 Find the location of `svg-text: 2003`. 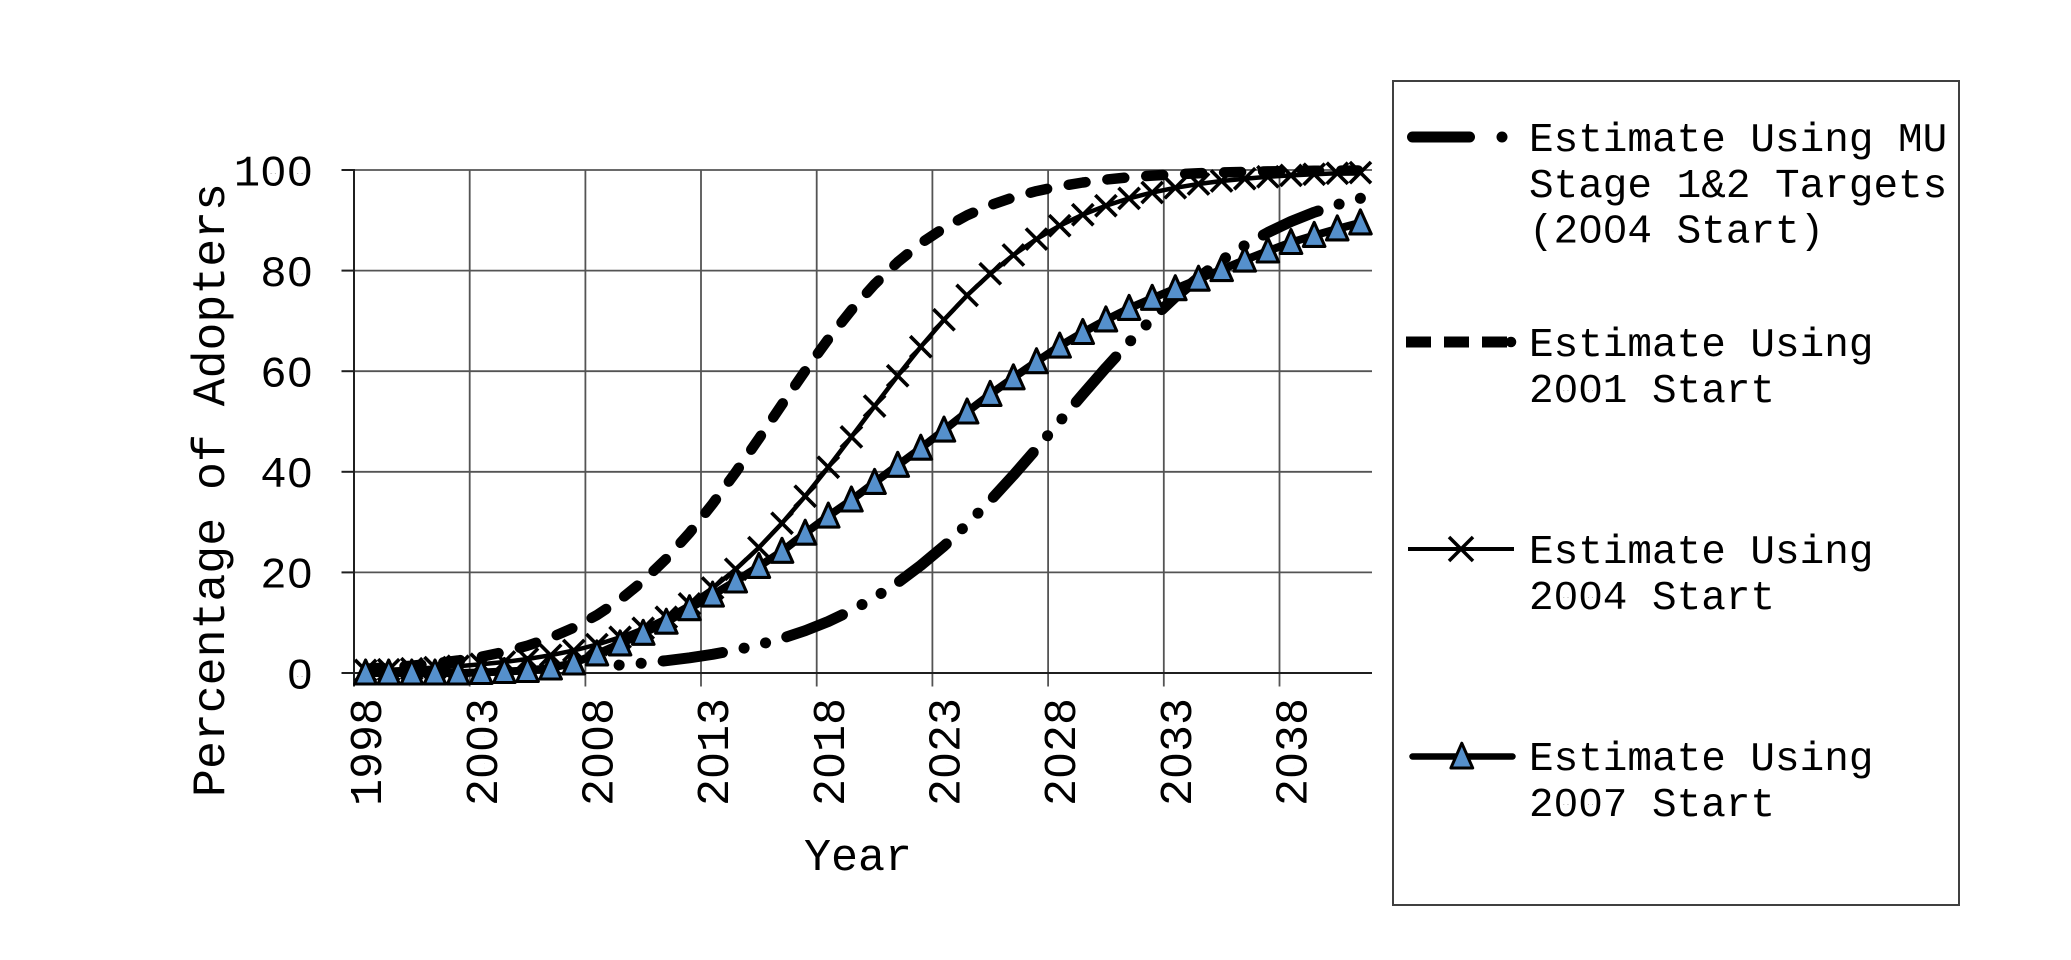

svg-text: 2003 is located at coordinates (485, 752).